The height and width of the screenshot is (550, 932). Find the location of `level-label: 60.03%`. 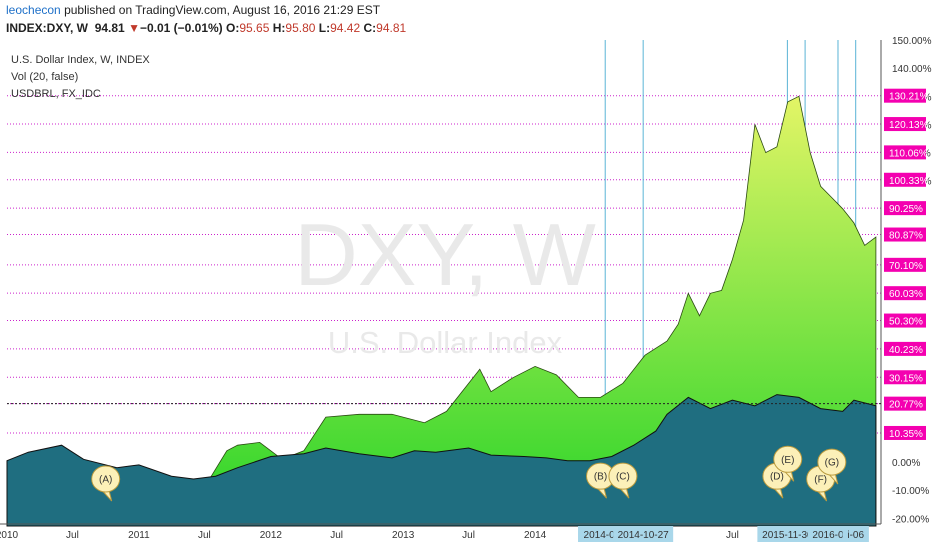

level-label: 60.03% is located at coordinates (906, 294).